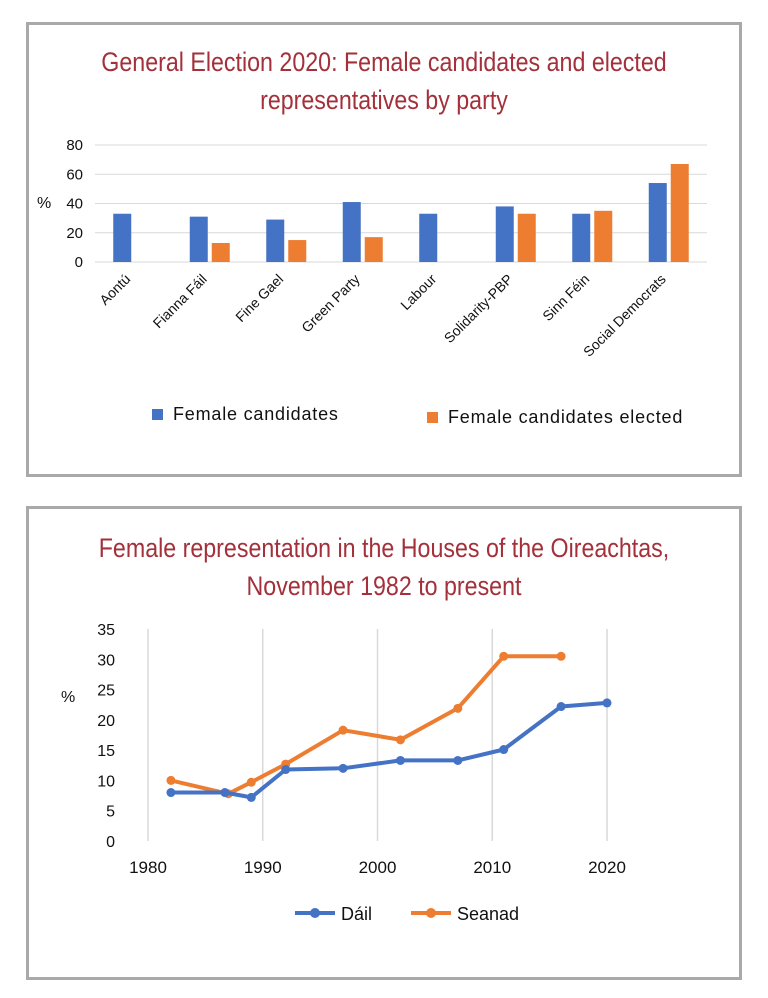 The image size is (768, 998). I want to click on x-tick-label: Fianna Fáil, so click(180, 301).